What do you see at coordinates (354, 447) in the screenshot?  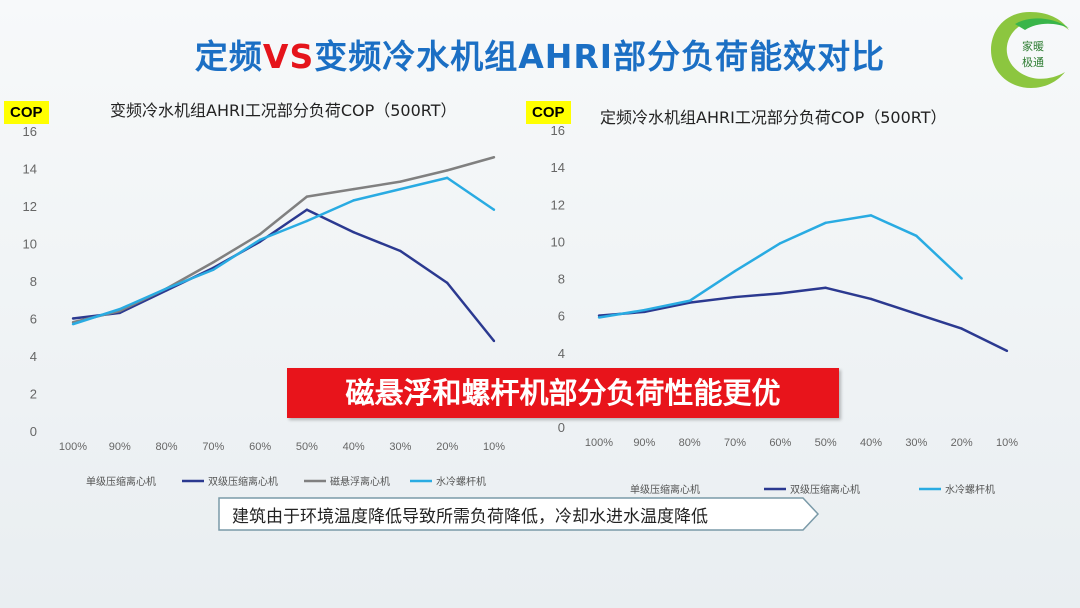 I see `chart1-xtick-label: 40%` at bounding box center [354, 447].